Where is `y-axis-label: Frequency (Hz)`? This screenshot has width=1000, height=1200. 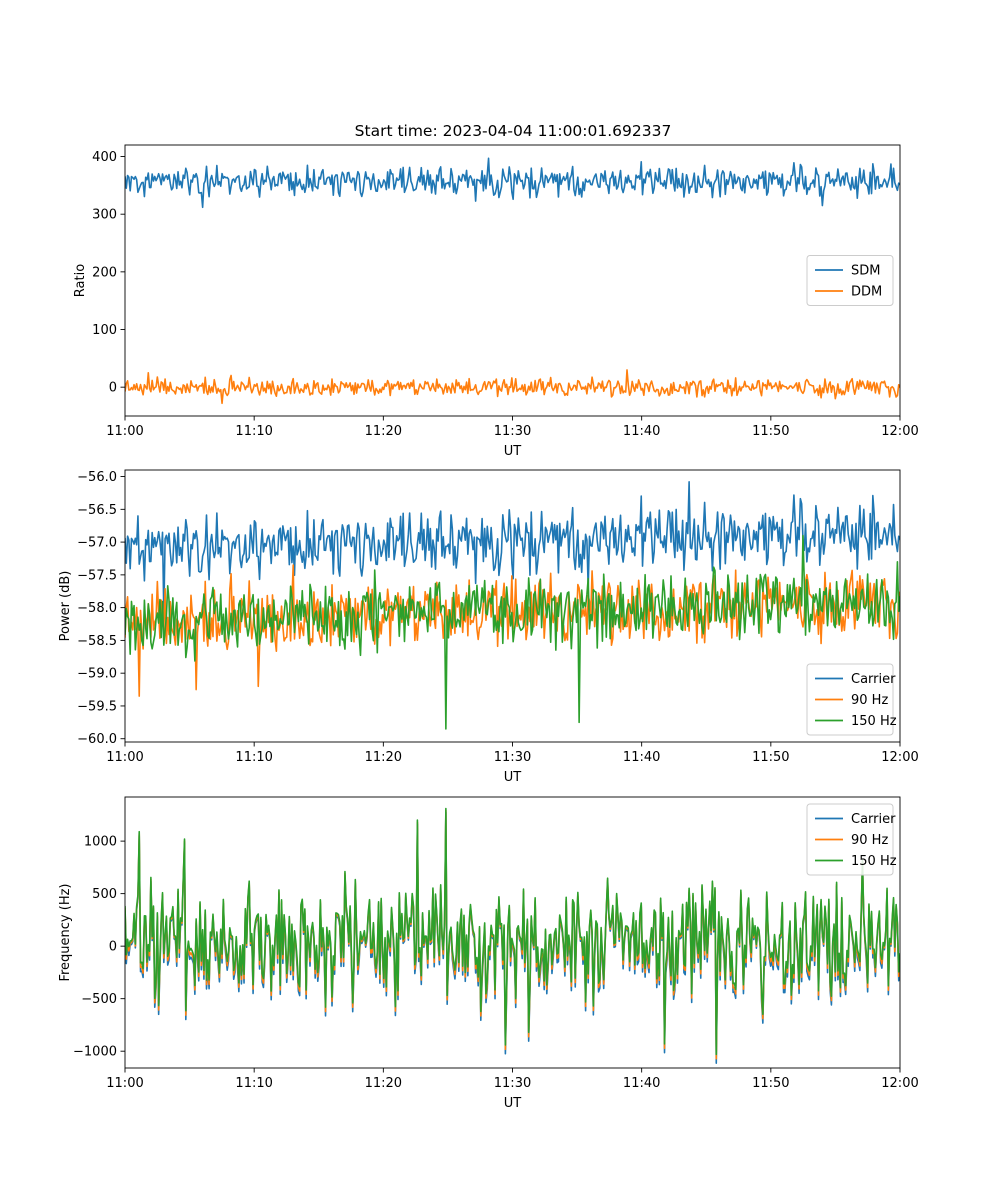
y-axis-label: Frequency (Hz) is located at coordinates (65, 932).